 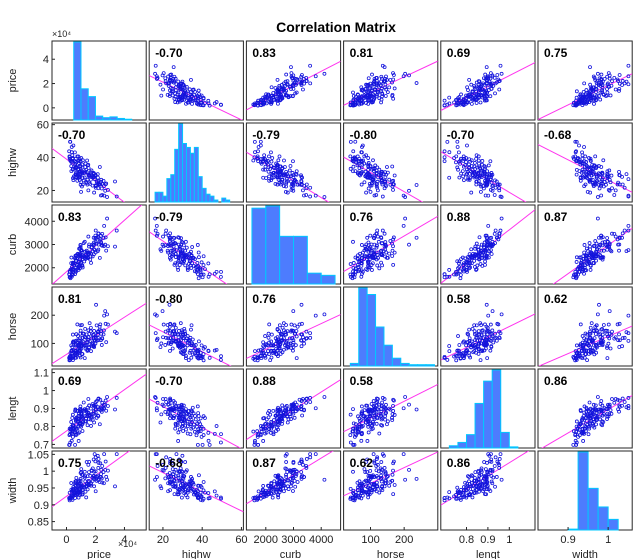 What do you see at coordinates (163, 540) in the screenshot?
I see `x-tick-label: 20` at bounding box center [163, 540].